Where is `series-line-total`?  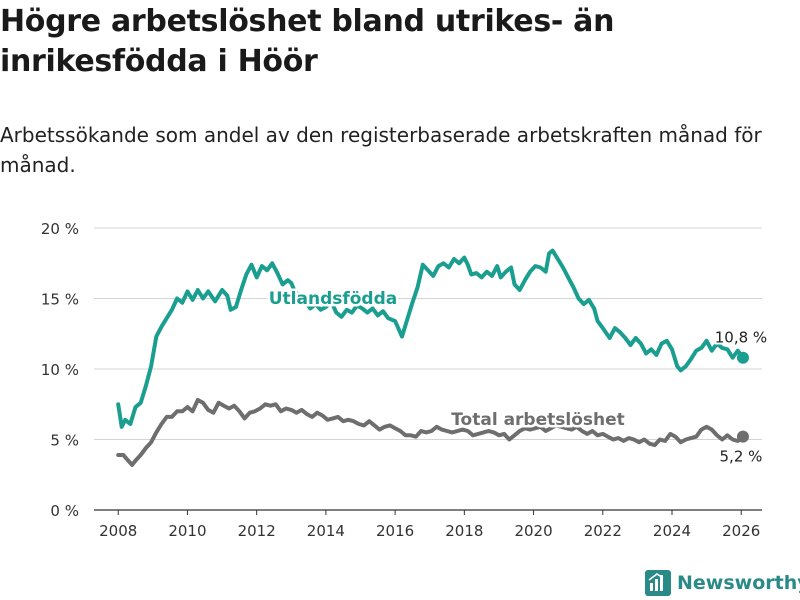 series-line-total is located at coordinates (430, 432).